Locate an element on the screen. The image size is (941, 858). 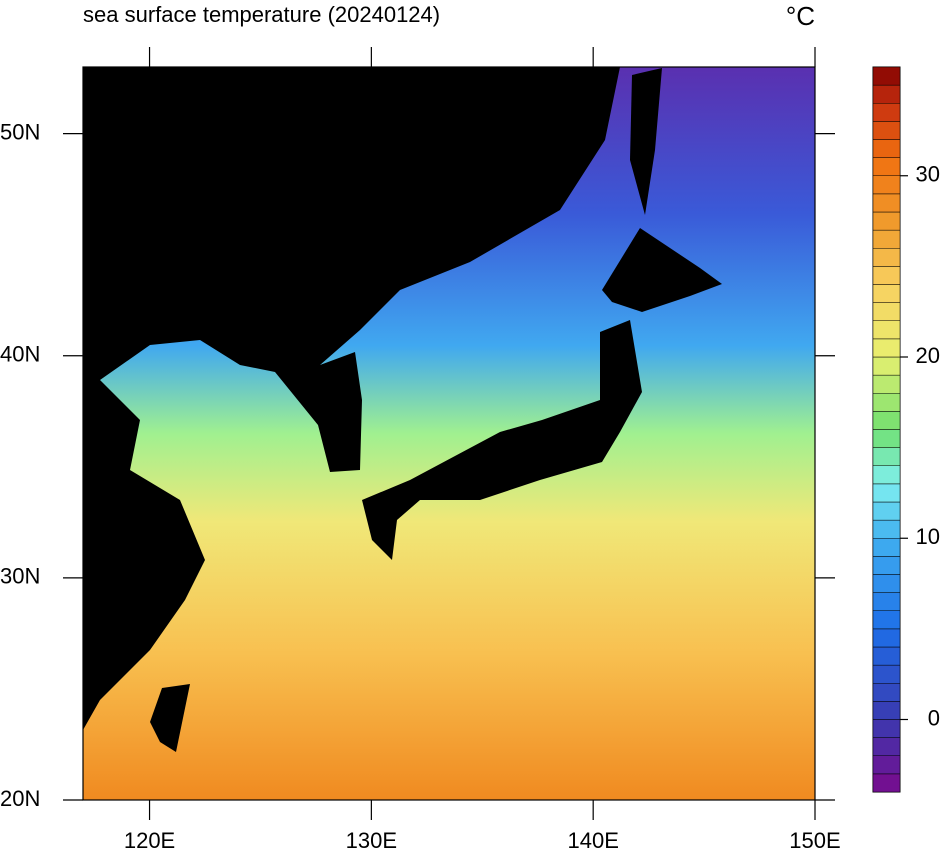
colorbar-label: 20 is located at coordinates (928, 355).